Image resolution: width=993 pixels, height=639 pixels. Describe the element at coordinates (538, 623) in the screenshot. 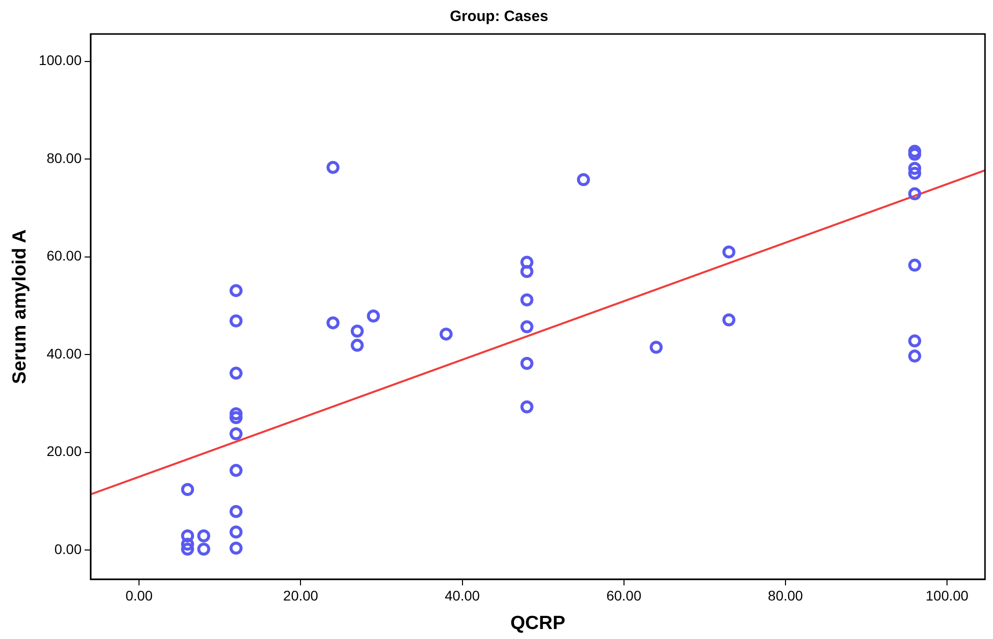

I see `x-axis-title: QCRP` at that location.